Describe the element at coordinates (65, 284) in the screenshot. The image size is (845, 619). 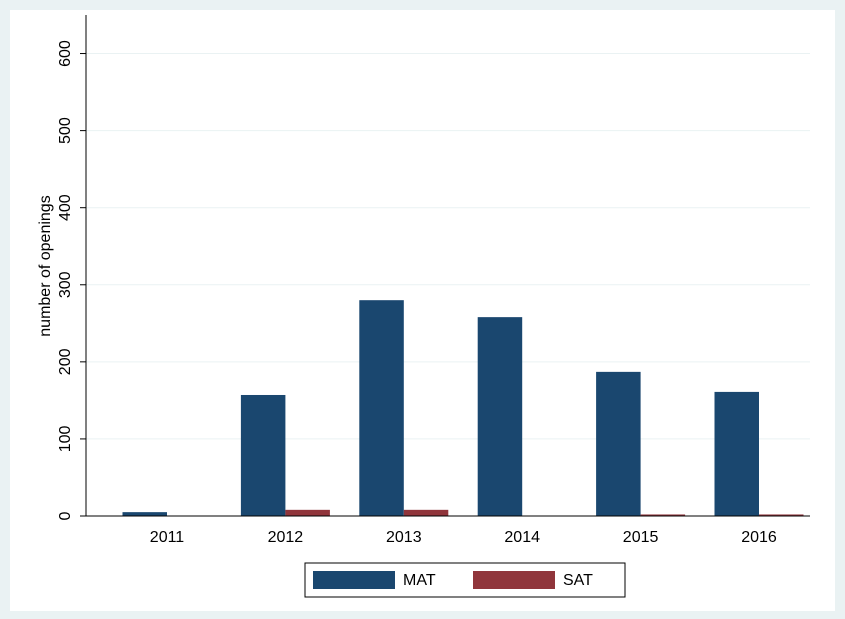
I see `y-tick-label: 300` at that location.